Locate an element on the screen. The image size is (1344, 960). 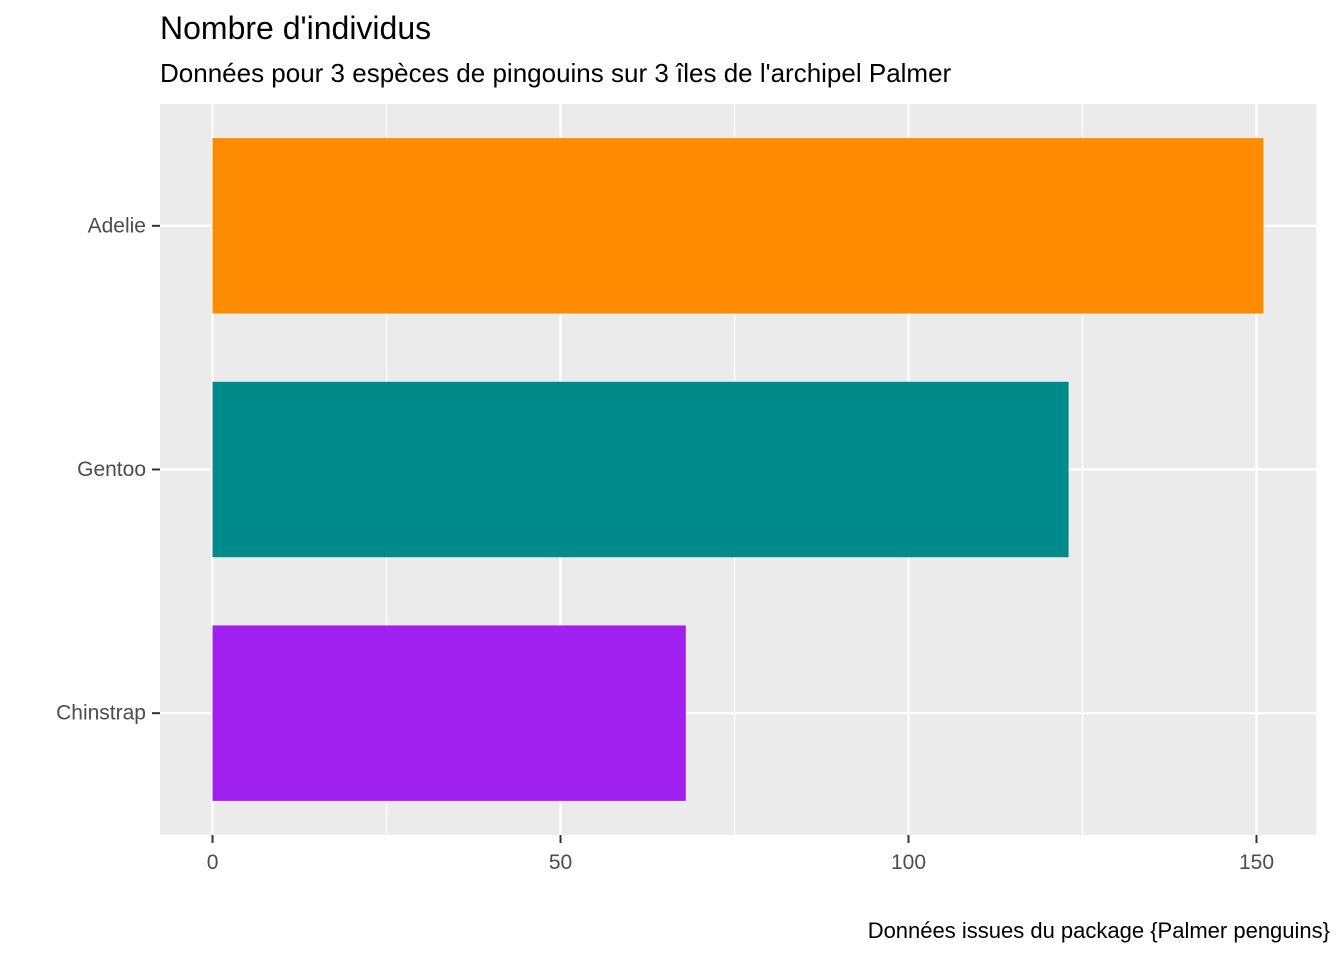
bar-gentoo is located at coordinates (640, 469).